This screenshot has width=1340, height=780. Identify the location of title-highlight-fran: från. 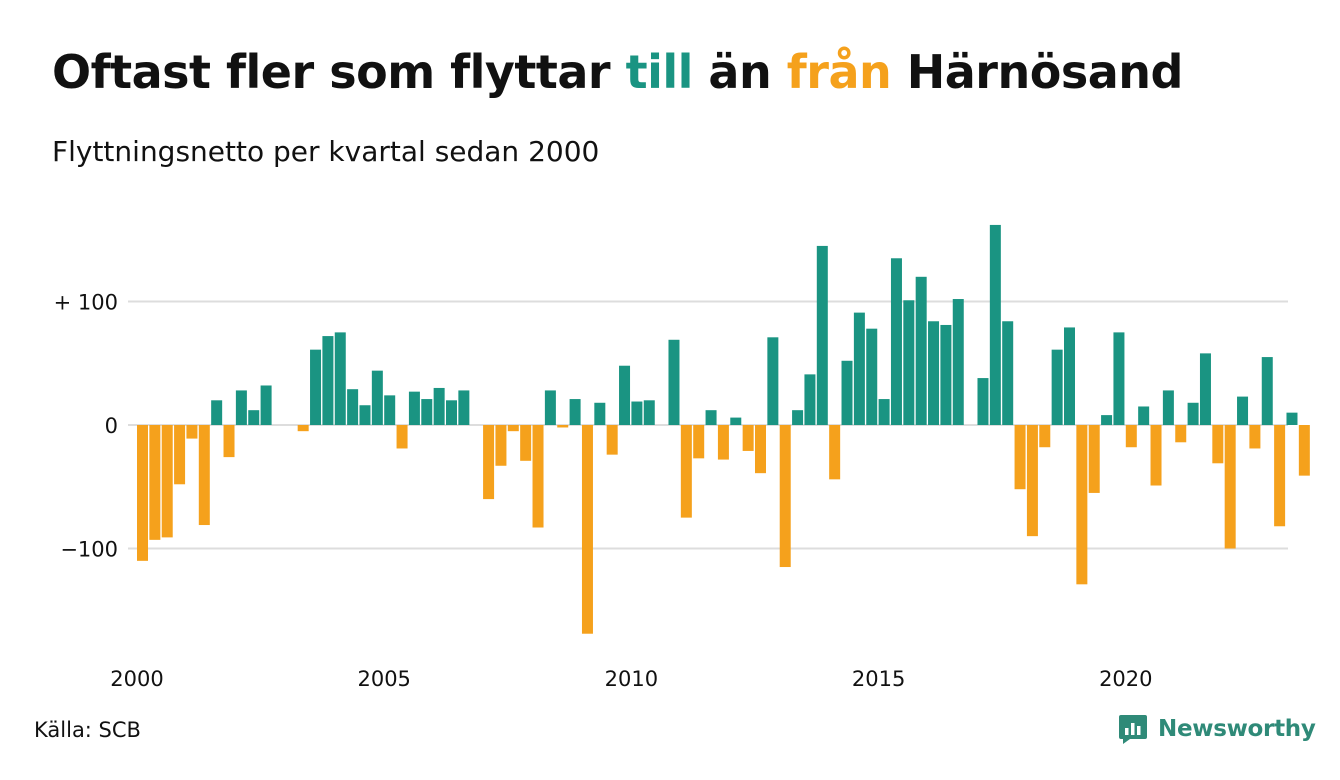
(839, 72).